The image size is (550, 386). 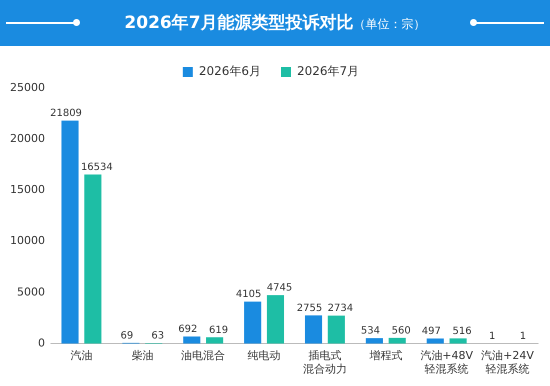 What do you see at coordinates (230, 71) in the screenshot?
I see `legend-label: 2026年6月` at bounding box center [230, 71].